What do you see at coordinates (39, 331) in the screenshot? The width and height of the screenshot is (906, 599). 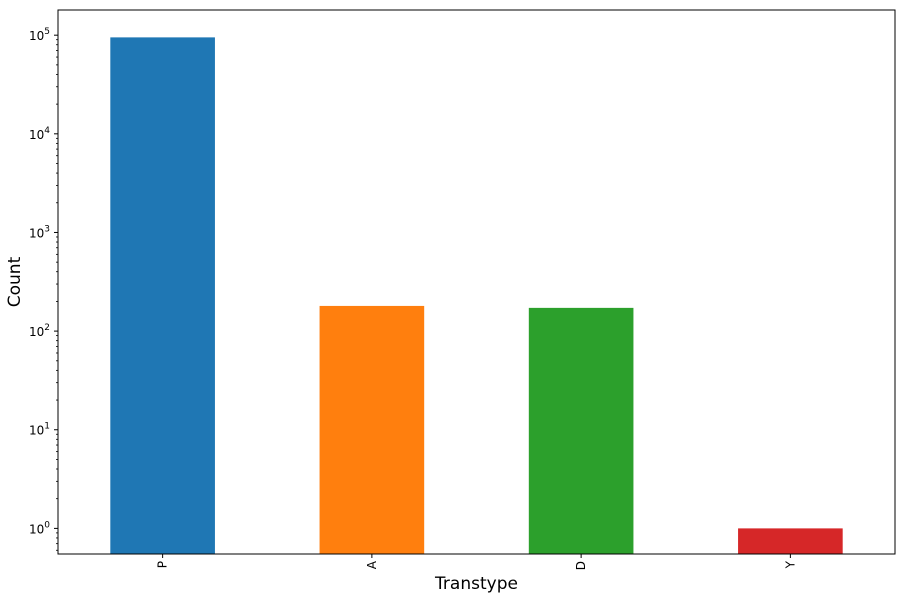 I see `y-tick-label: 10²` at bounding box center [39, 331].